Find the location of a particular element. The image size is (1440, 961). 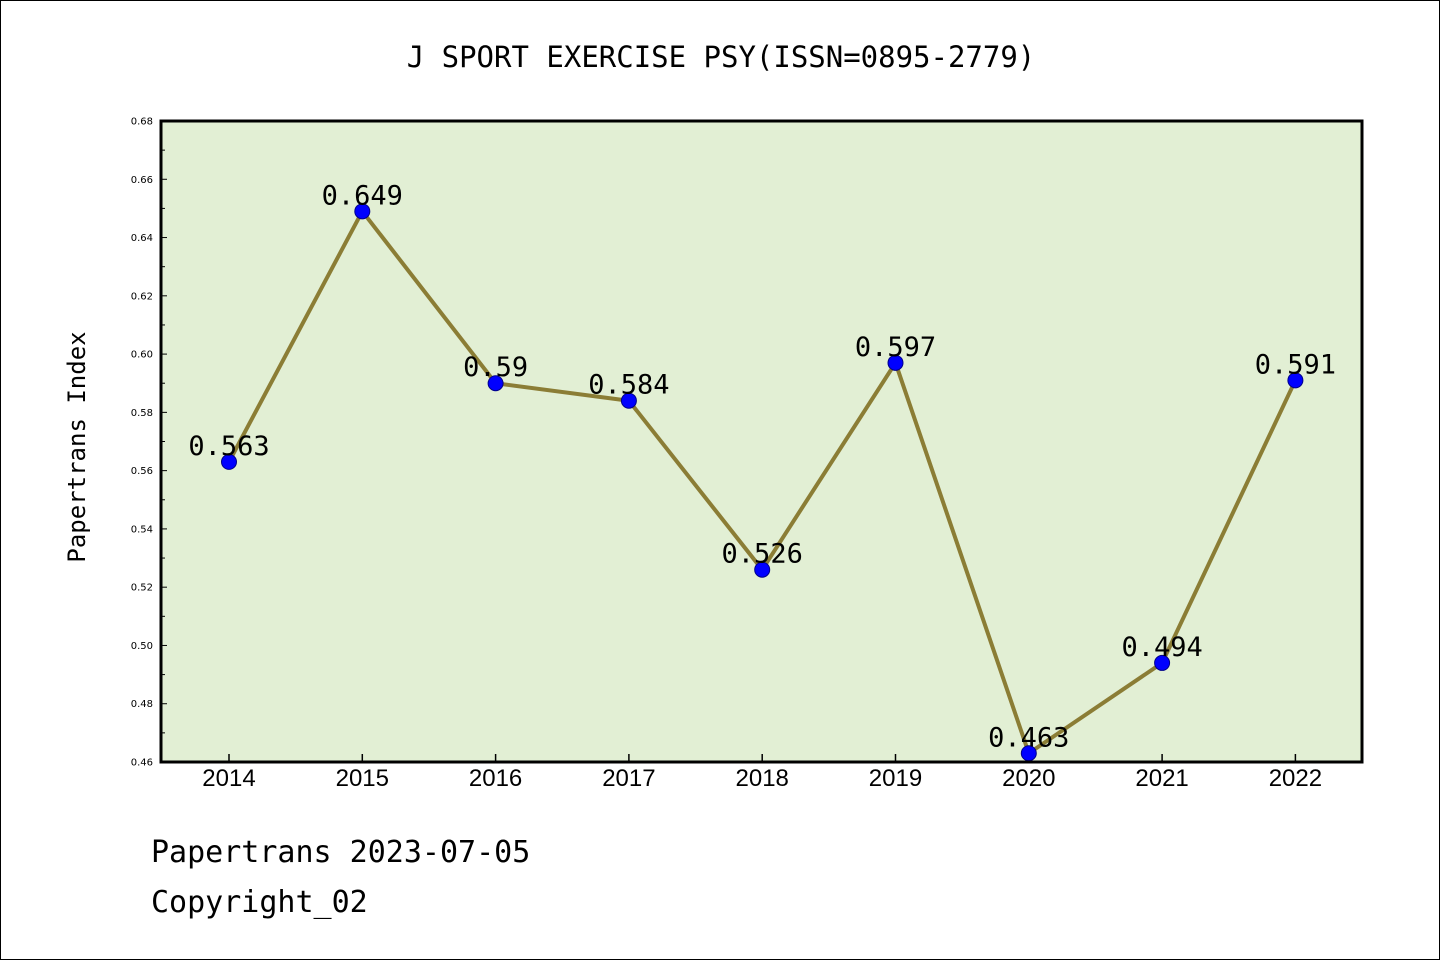

data-label: 0.591 is located at coordinates (1295, 364).